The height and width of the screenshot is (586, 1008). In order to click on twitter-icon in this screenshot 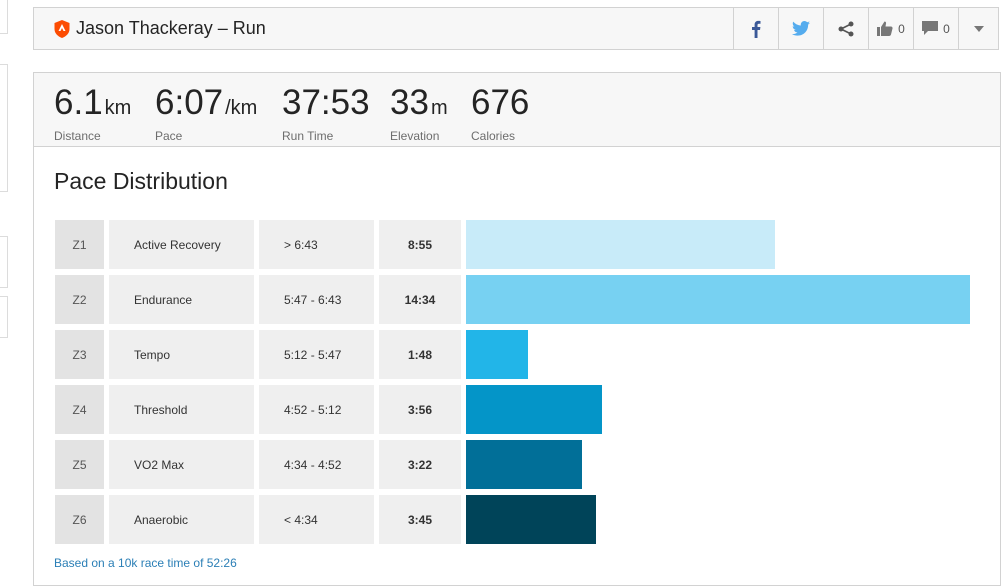, I will do `click(801, 28)`.